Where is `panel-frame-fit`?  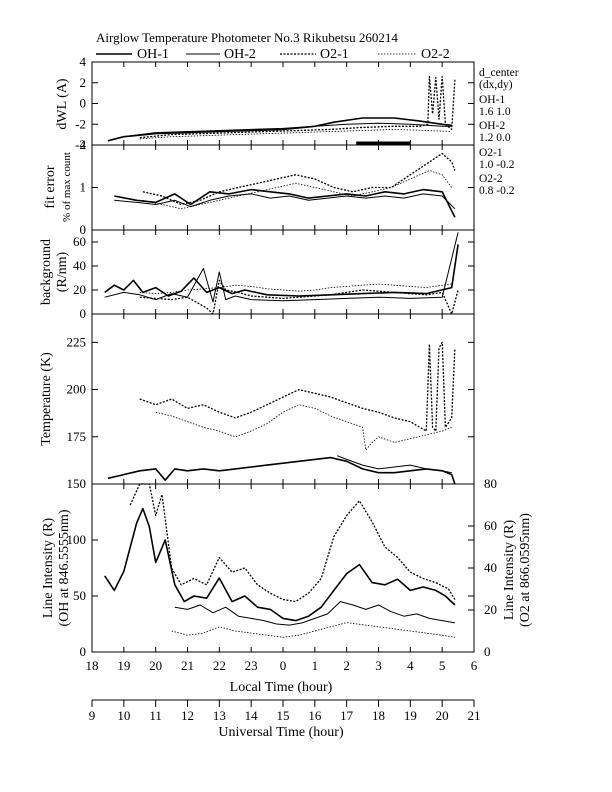
panel-frame-fit is located at coordinates (283, 187).